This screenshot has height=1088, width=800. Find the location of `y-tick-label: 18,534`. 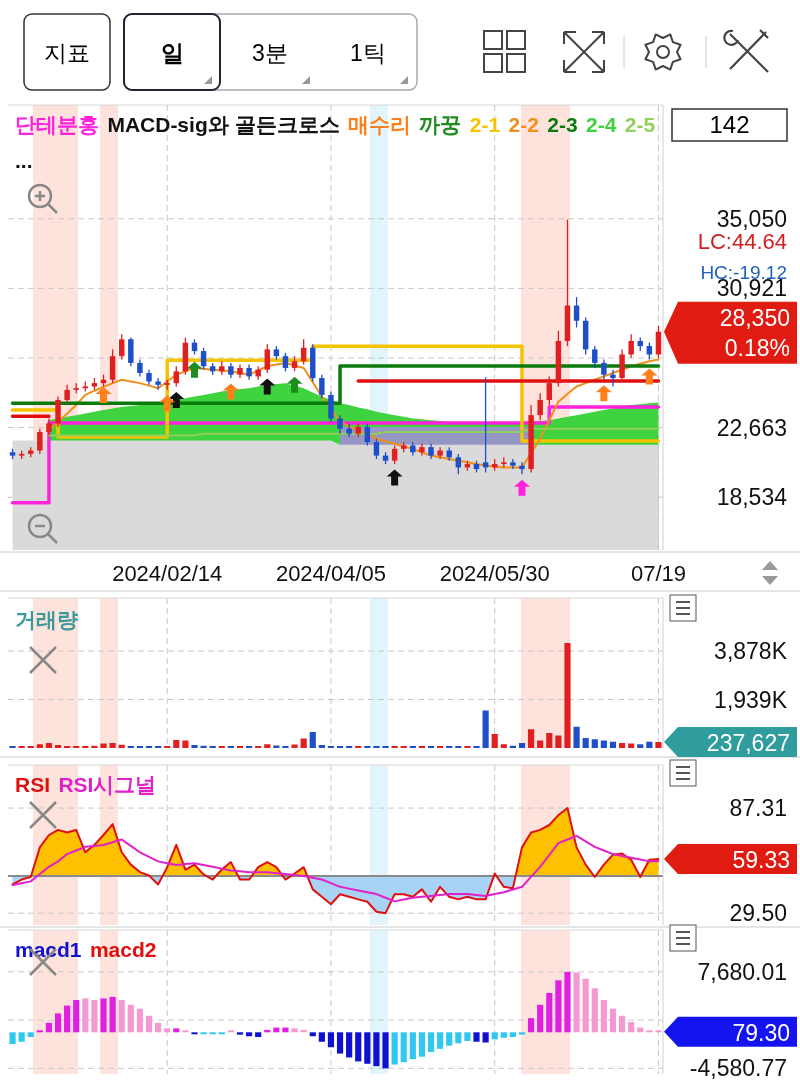

y-tick-label: 18,534 is located at coordinates (752, 497).